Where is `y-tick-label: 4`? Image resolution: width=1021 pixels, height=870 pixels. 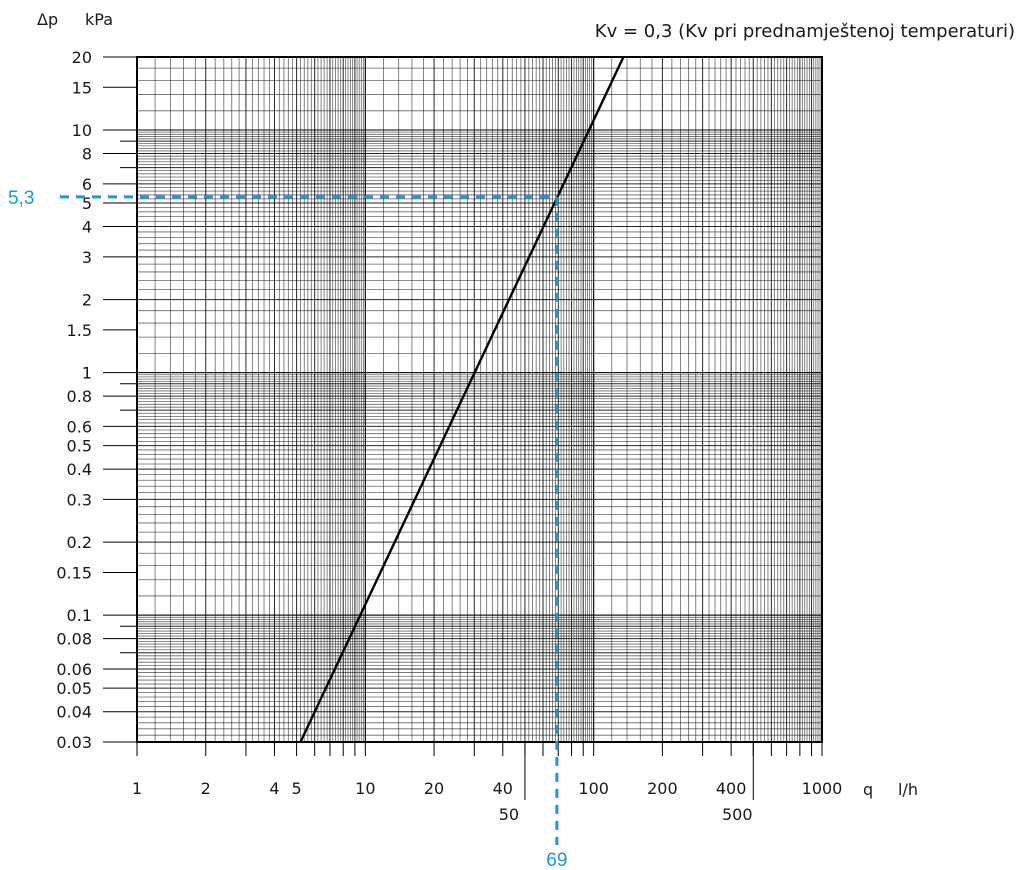 y-tick-label: 4 is located at coordinates (87, 227).